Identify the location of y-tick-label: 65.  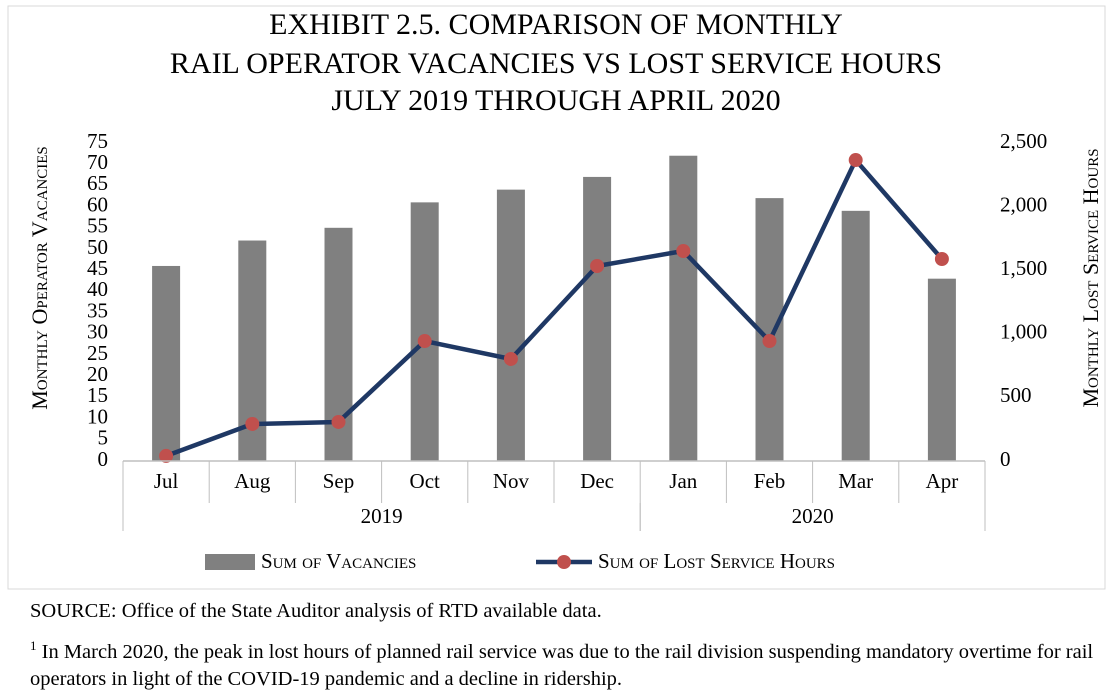
(97, 183).